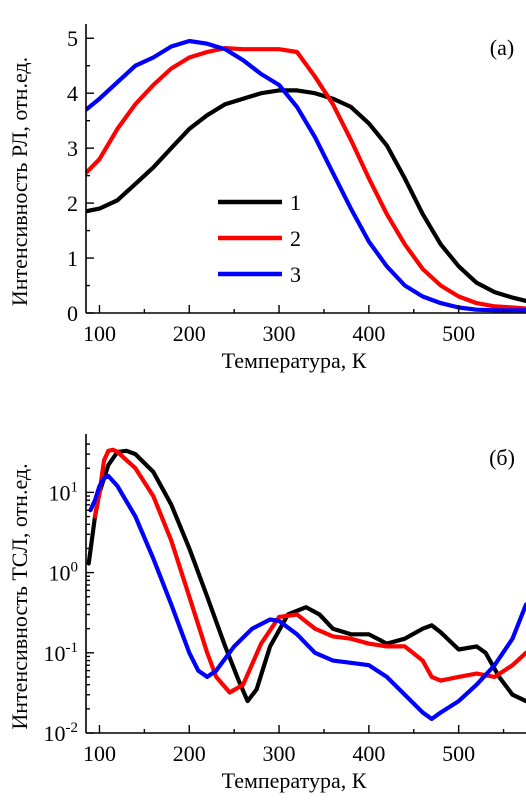 The image size is (526, 809). Describe the element at coordinates (295, 238) in the screenshot. I see `legend-label-2: 2` at that location.